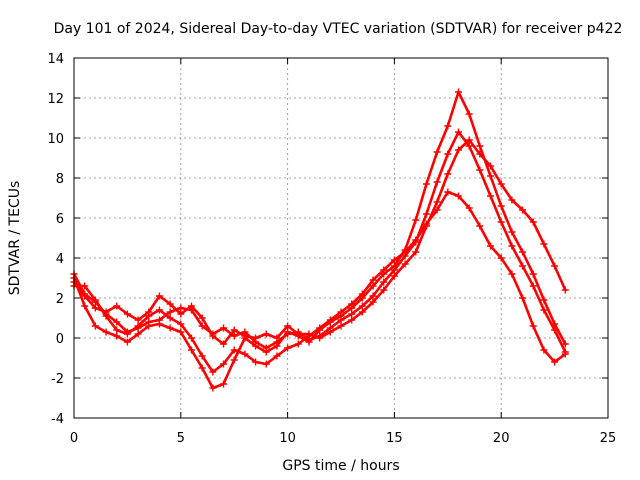  What do you see at coordinates (501, 438) in the screenshot?
I see `x-tick-label: 20` at bounding box center [501, 438].